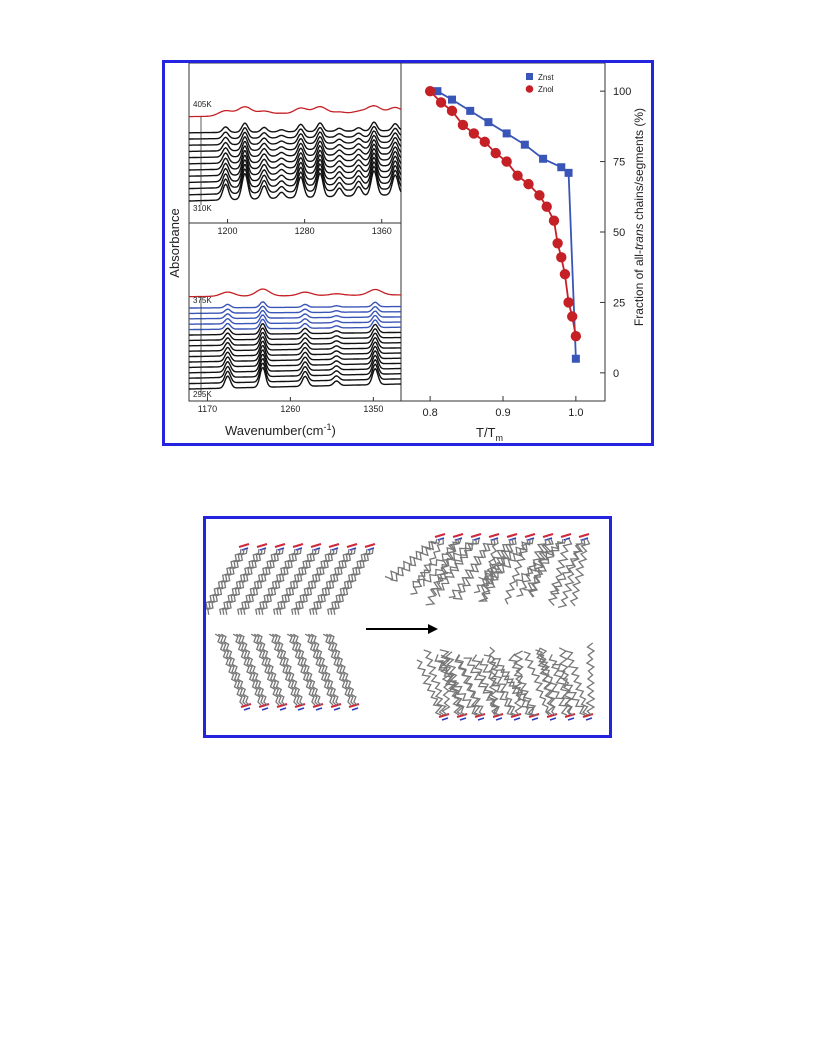  Describe the element at coordinates (530, 89) in the screenshot. I see `legend-marker-circle` at that location.